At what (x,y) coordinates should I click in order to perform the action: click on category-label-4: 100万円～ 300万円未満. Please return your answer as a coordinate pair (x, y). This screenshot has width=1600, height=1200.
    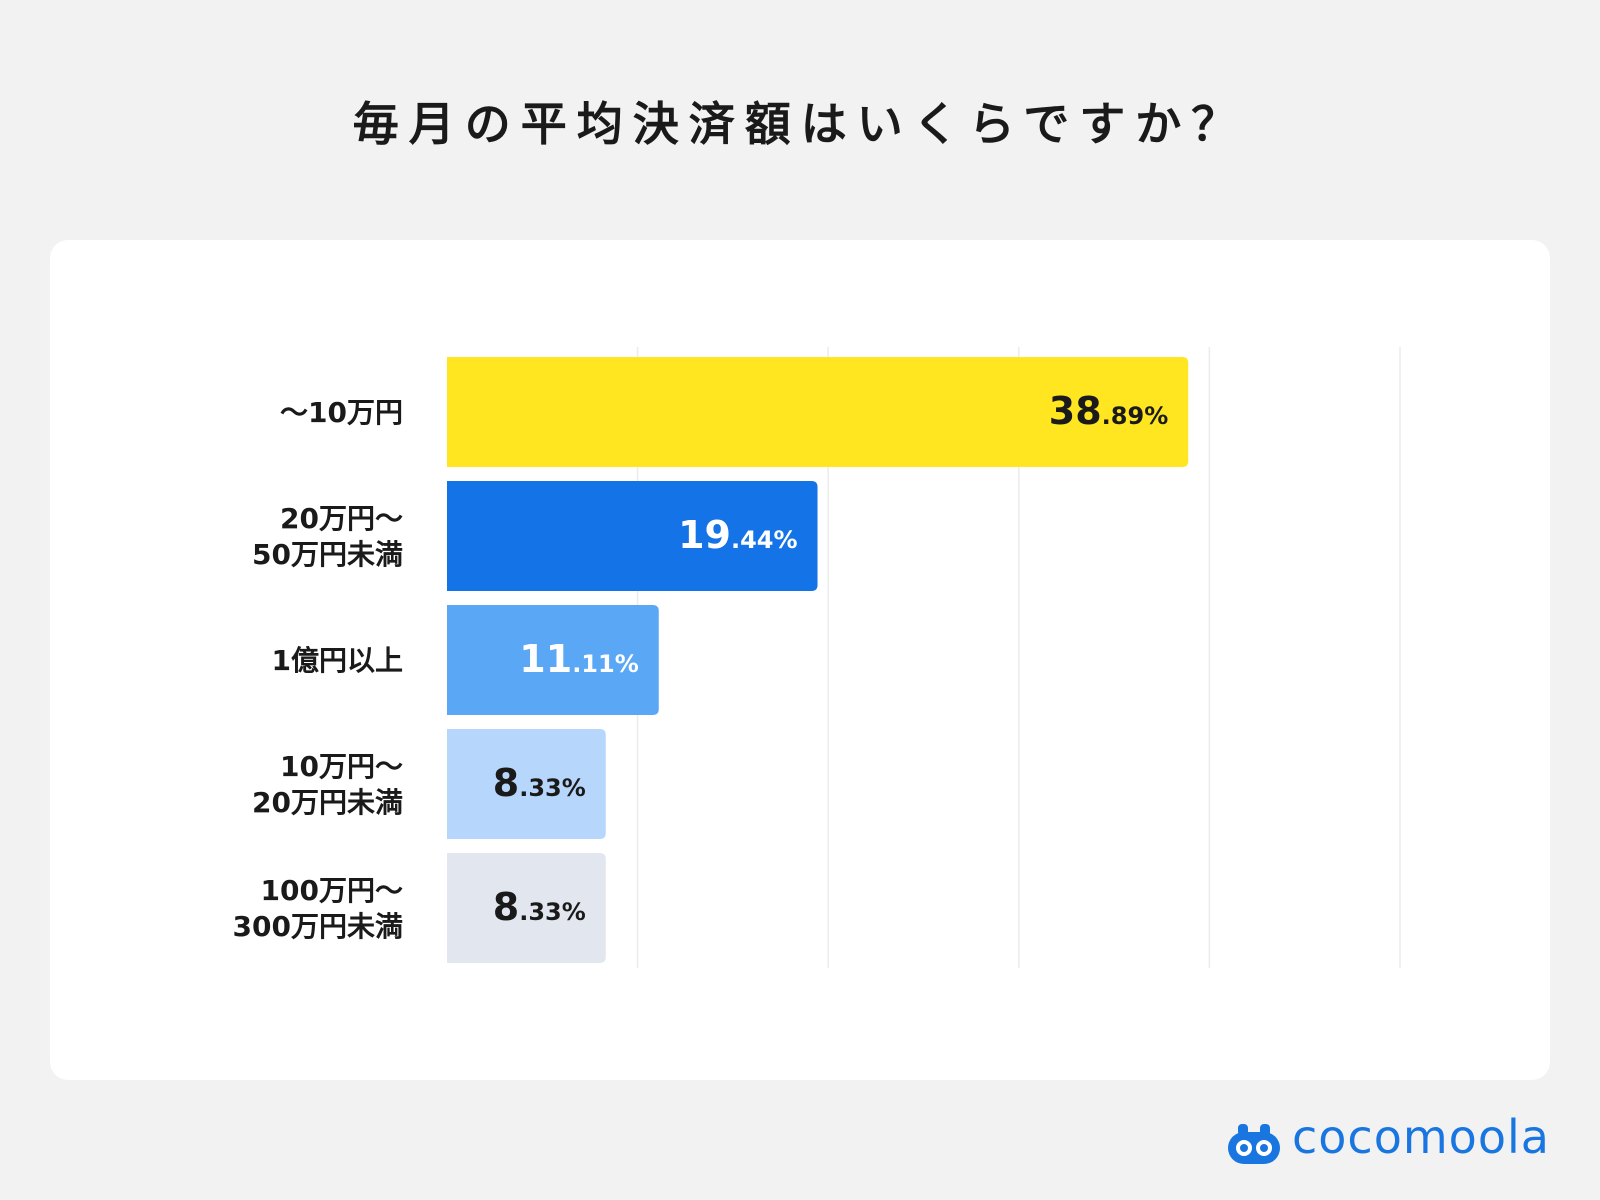
    Looking at the image, I should click on (318, 908).